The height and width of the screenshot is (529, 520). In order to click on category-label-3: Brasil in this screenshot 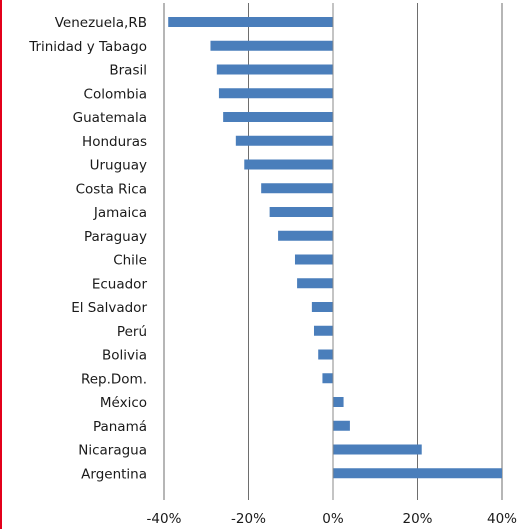, I will do `click(128, 71)`.